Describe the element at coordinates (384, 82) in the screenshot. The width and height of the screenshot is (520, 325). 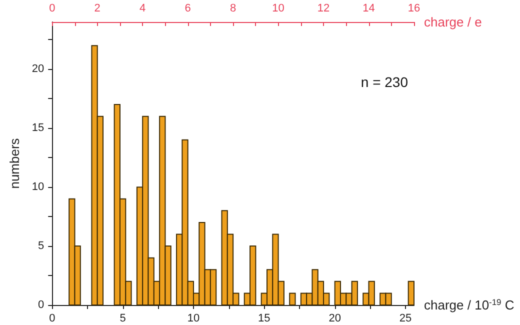
I see `annotation: n = 230` at that location.